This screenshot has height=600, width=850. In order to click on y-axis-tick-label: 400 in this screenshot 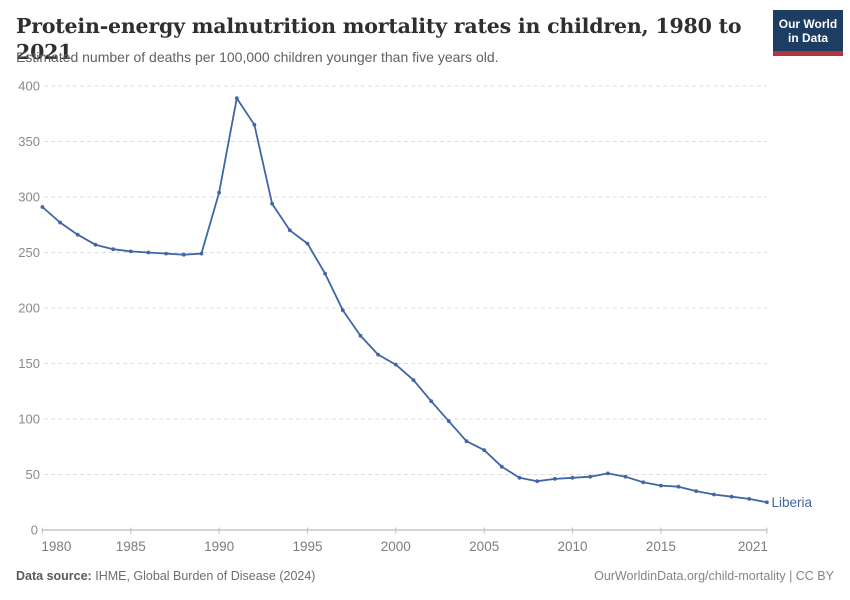, I will do `click(29, 86)`.